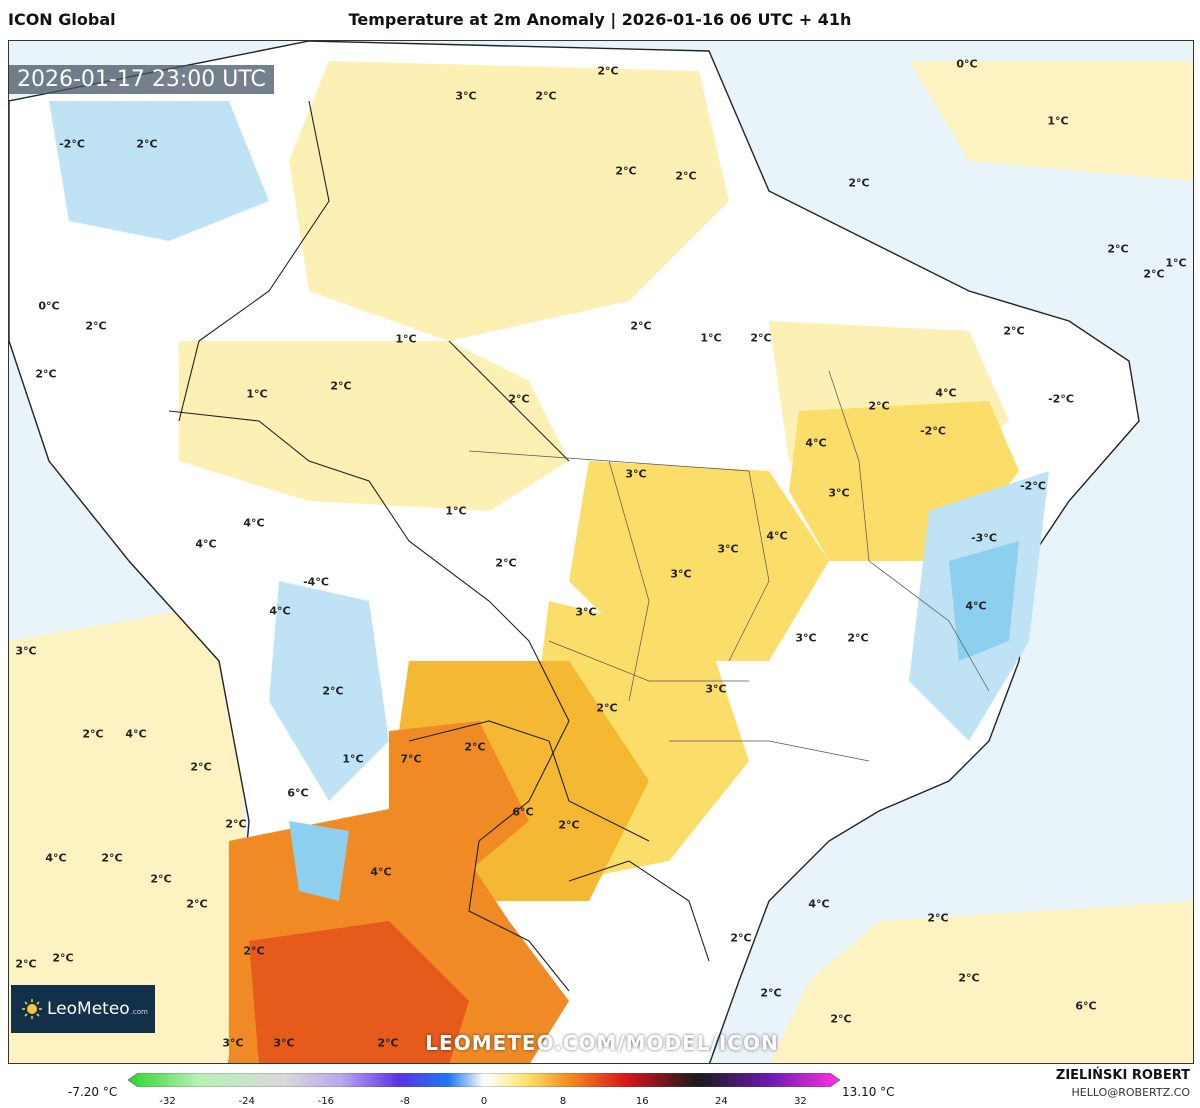 This screenshot has width=1200, height=1108. What do you see at coordinates (167, 1101) in the screenshot?
I see `legend-tick-label: -32` at bounding box center [167, 1101].